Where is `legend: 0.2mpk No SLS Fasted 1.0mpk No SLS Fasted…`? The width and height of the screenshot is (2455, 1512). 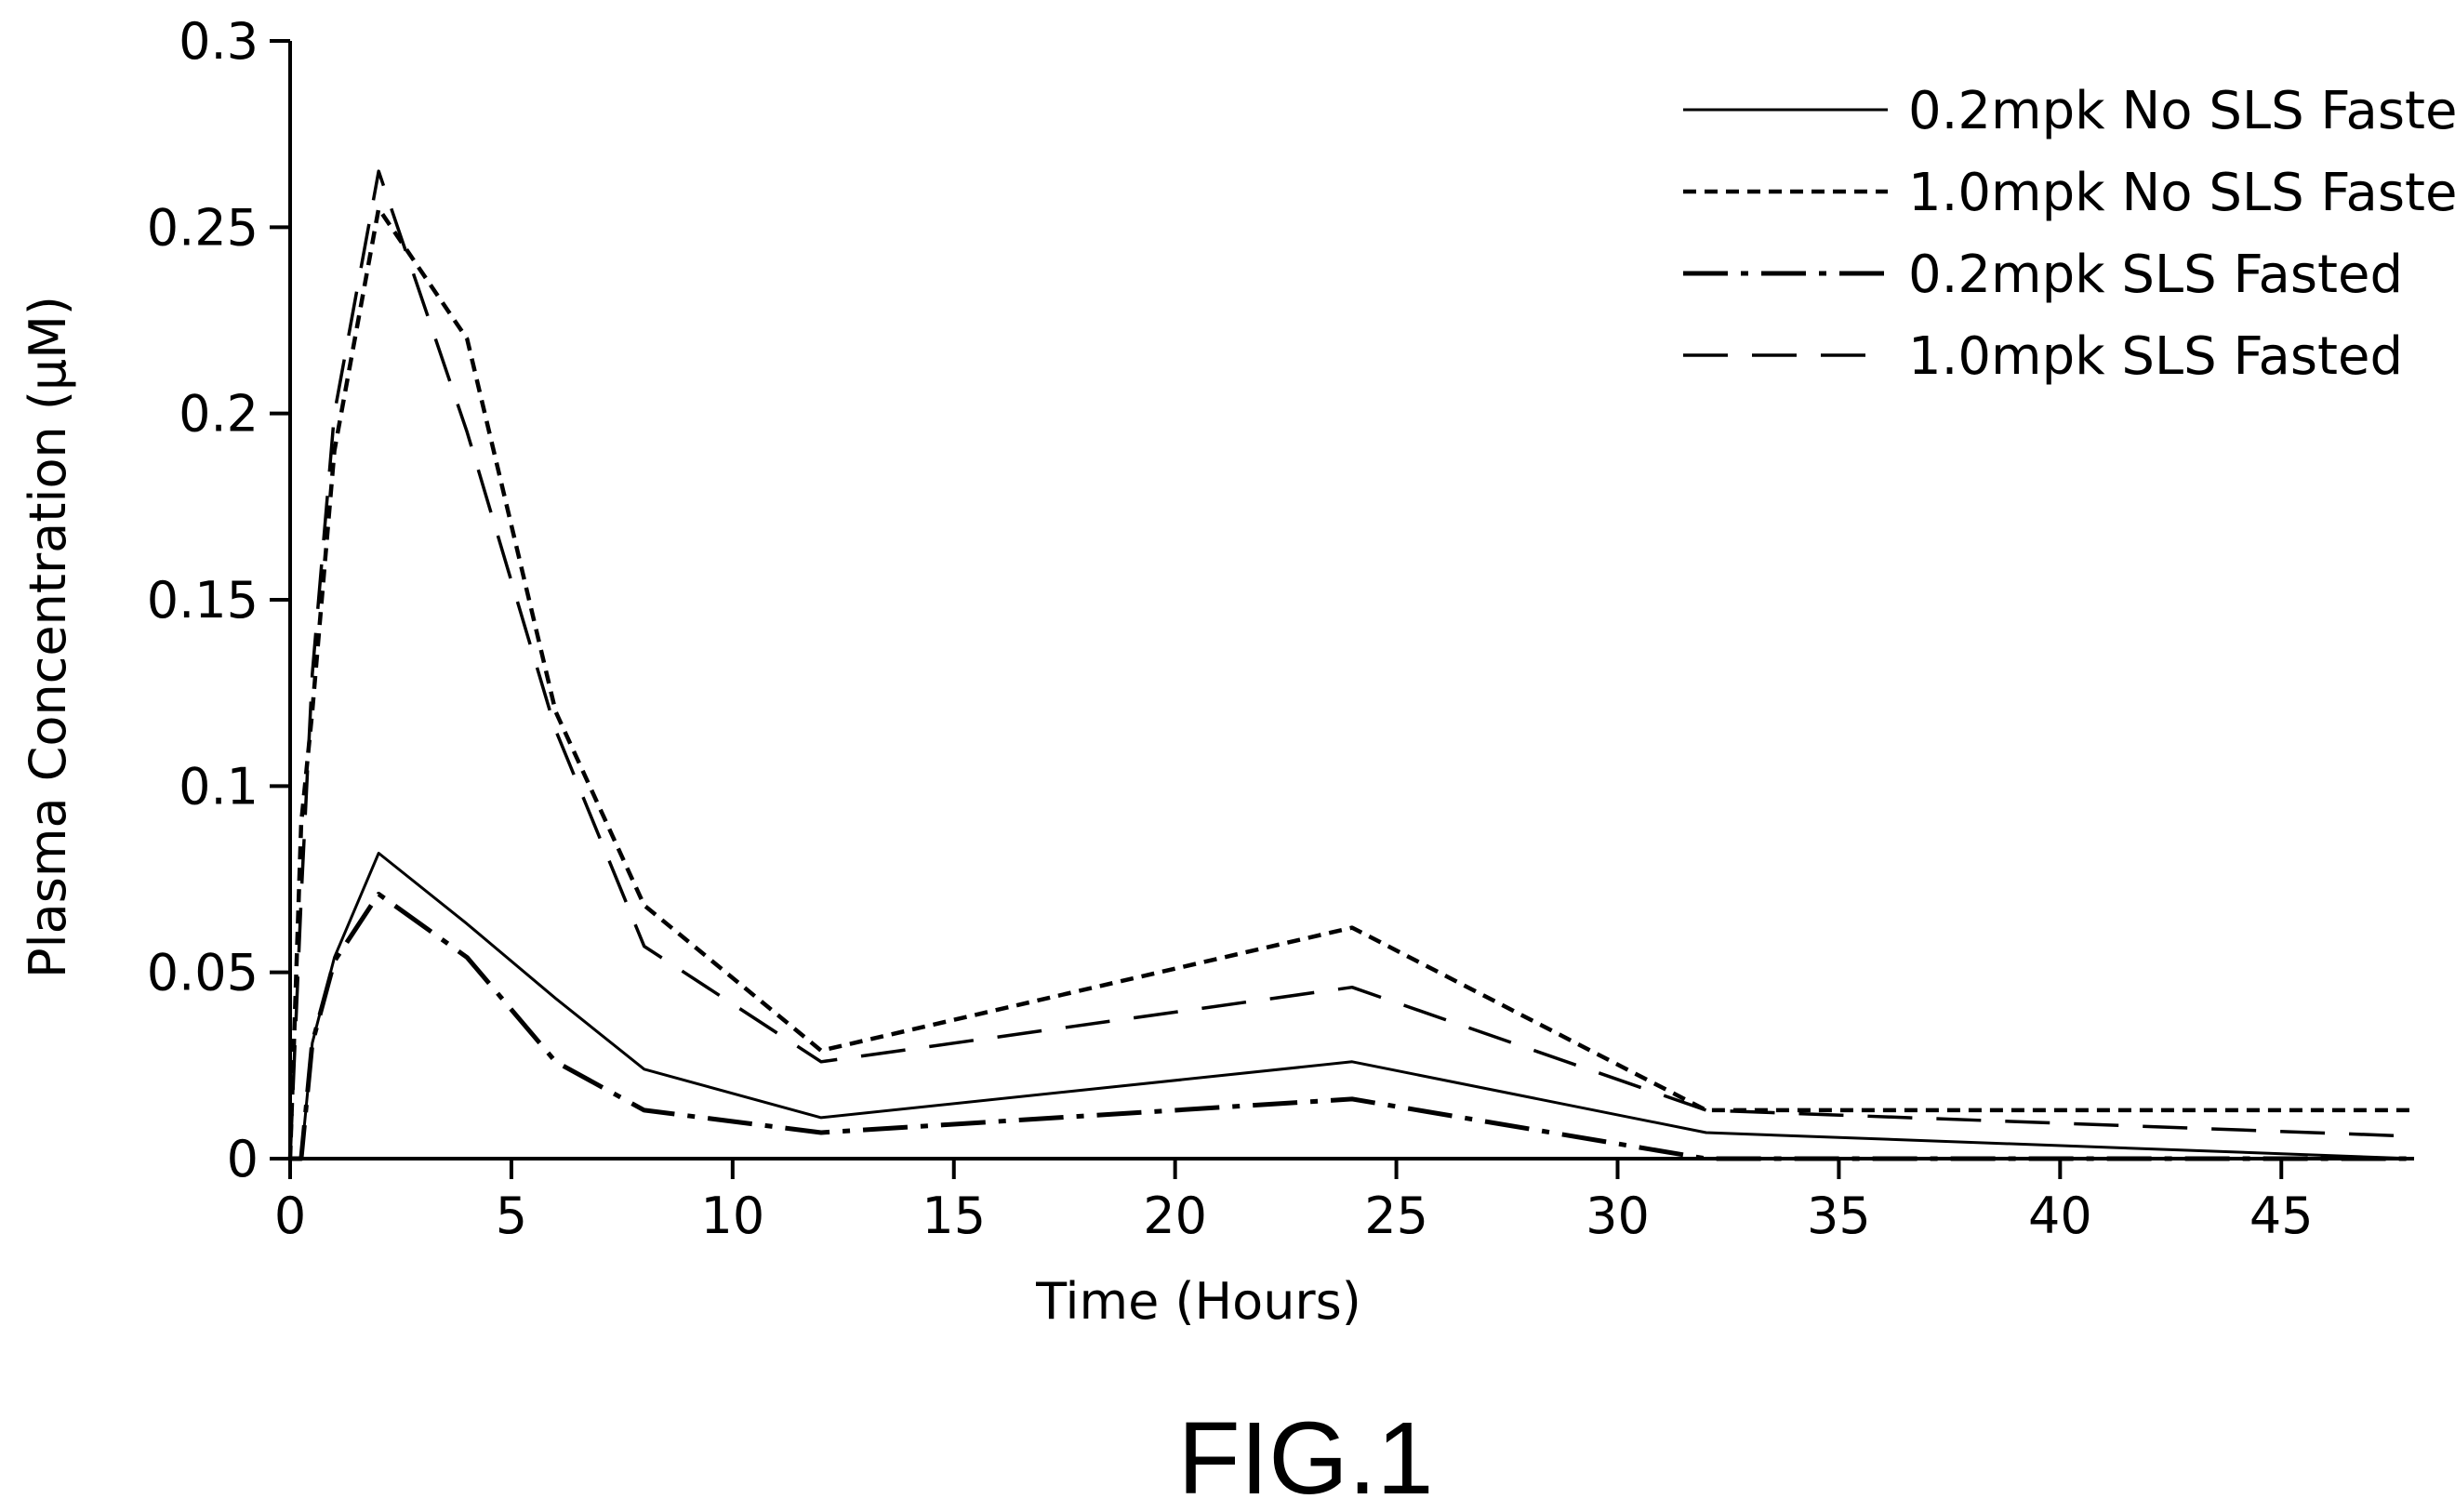 legend: 0.2mpk No SLS Fasted 1.0mpk No SLS Fasted… is located at coordinates (2069, 234).